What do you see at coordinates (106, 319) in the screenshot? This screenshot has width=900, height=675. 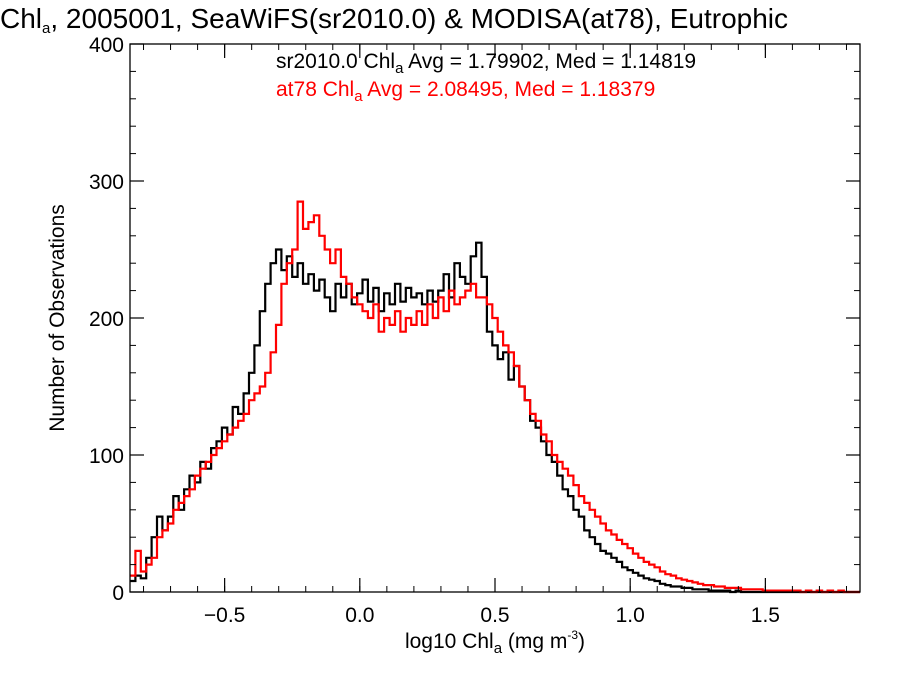 I see `y-tick-label: 200` at bounding box center [106, 319].